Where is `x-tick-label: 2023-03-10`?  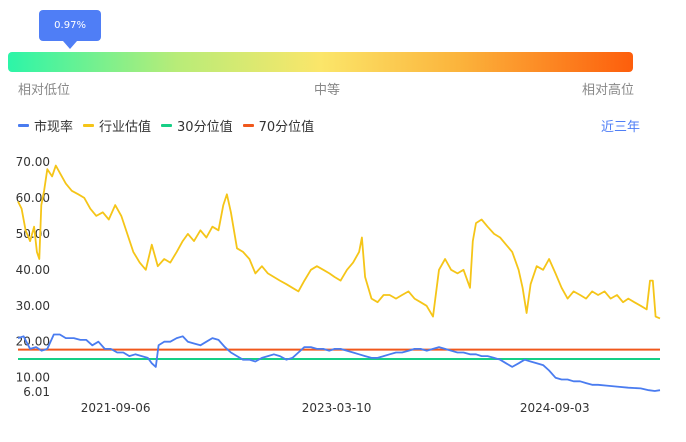
x-tick-label: 2023-03-10 is located at coordinates (337, 408).